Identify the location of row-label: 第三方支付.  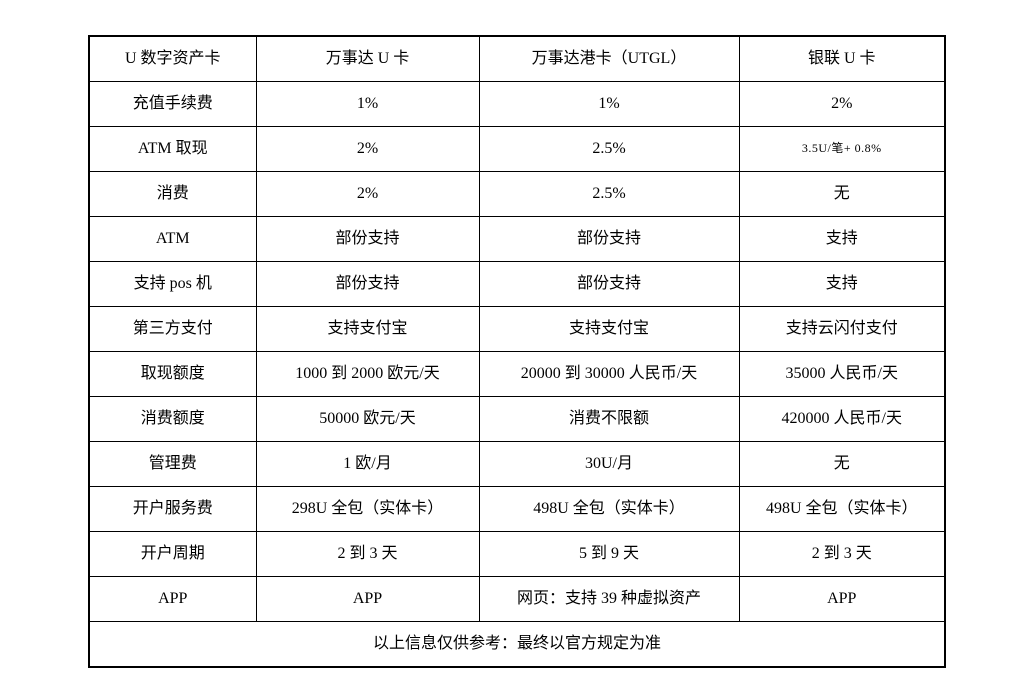
(172, 329).